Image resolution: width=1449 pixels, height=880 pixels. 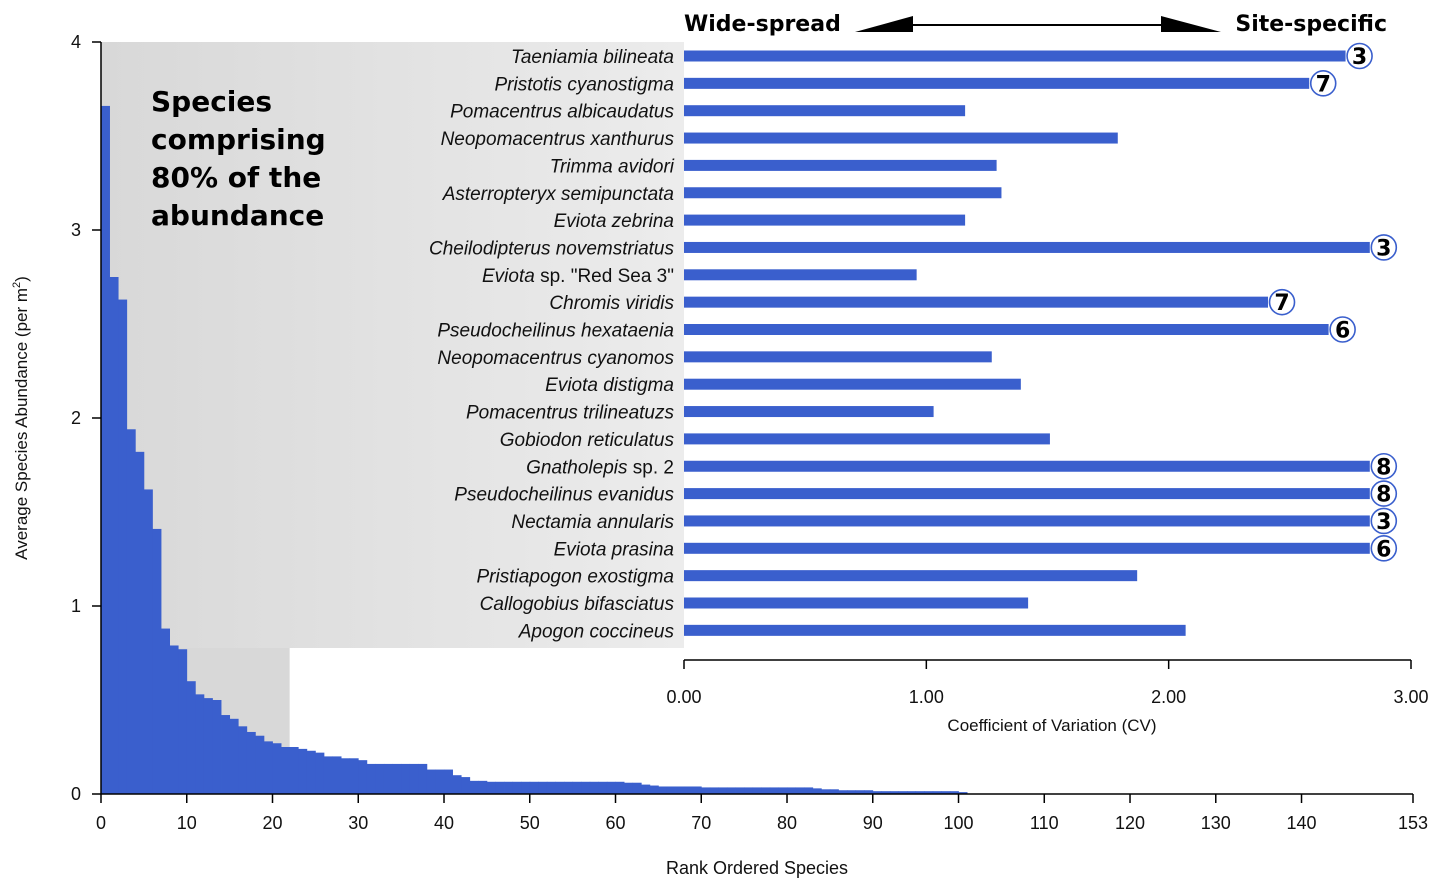 I want to click on x-tick-label: 30, so click(x=358, y=823).